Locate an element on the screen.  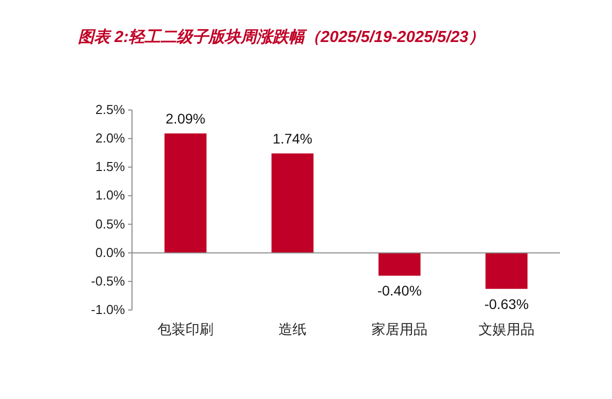
chart-title: 图表 2:轻工二级子版块周涨跌幅（2025/5/19-2025/5/23） is located at coordinates (281, 37).